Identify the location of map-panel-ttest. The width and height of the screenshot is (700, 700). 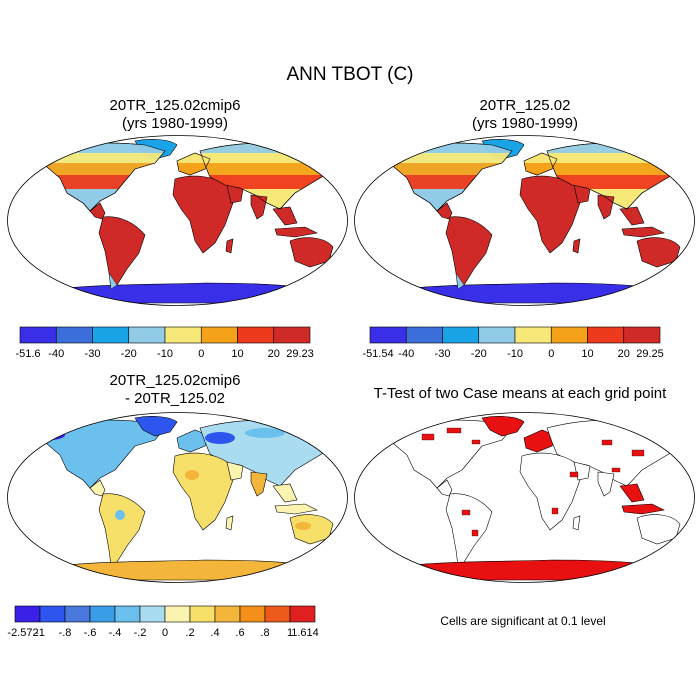
(524, 497).